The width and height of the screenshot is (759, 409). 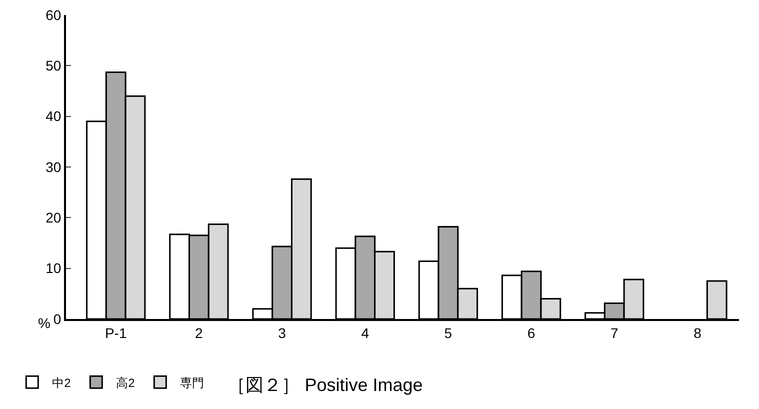 I want to click on y-tick-label: 0, so click(x=57, y=318).